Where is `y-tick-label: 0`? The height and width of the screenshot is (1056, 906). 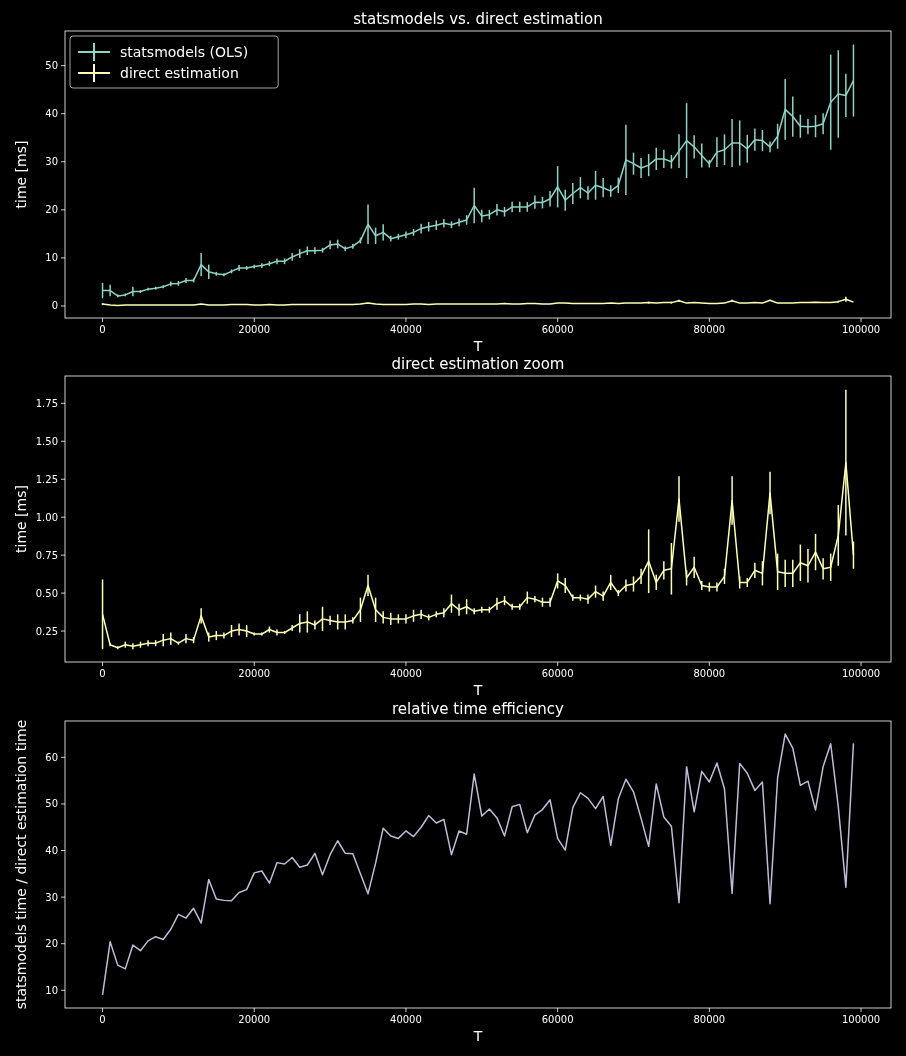
y-tick-label: 0 is located at coordinates (54, 306).